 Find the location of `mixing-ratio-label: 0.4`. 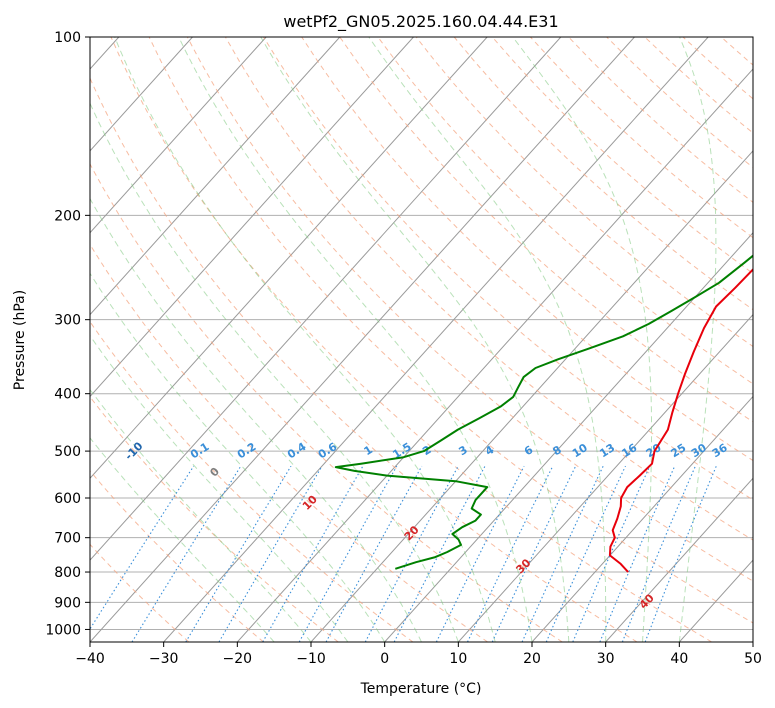

mixing-ratio-label: 0.4 is located at coordinates (297, 451).